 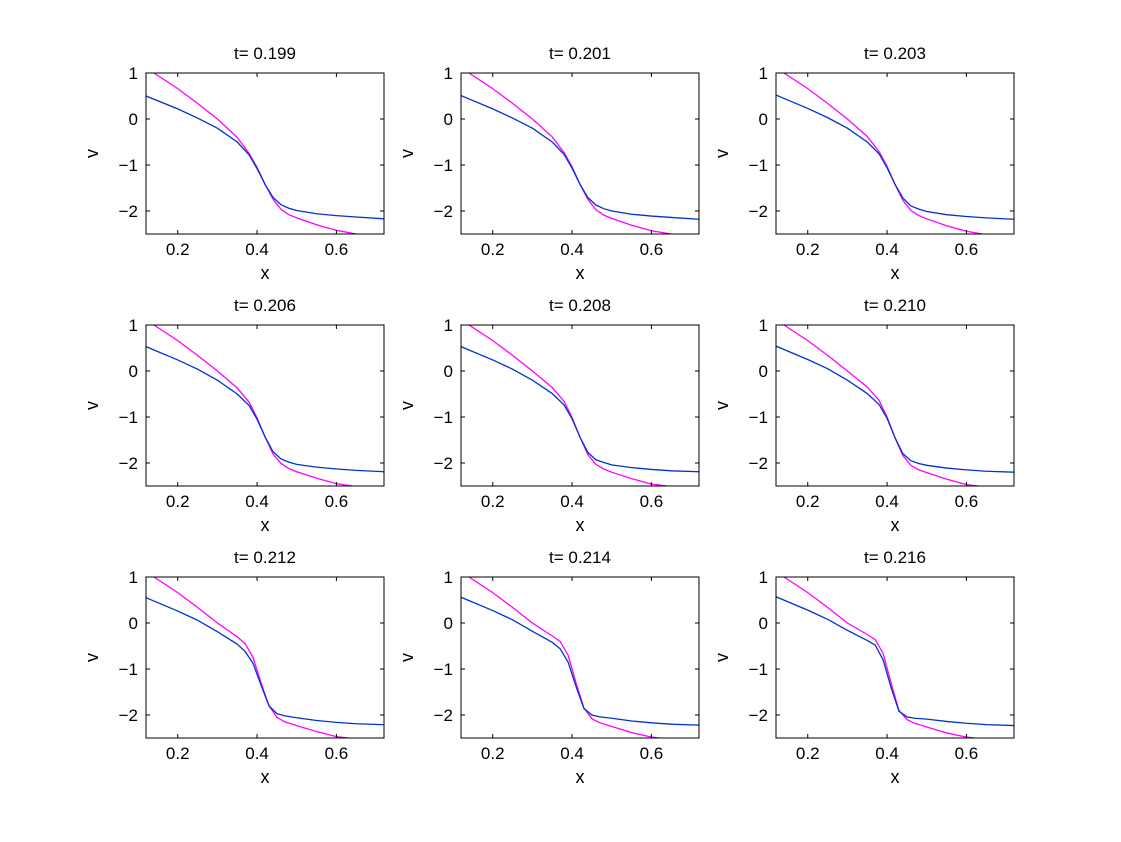 I want to click on subplot-title: t= 0.203, so click(x=895, y=53).